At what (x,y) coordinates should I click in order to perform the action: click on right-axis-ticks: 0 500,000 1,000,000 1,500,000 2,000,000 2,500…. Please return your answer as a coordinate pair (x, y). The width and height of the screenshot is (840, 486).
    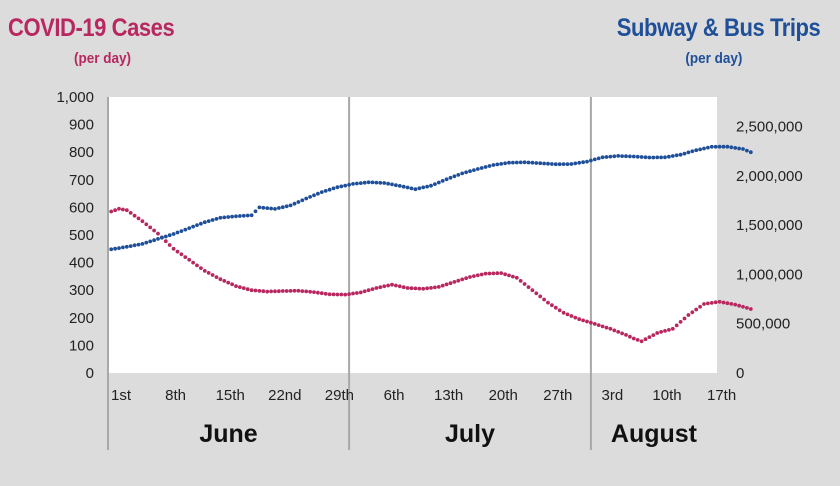
    Looking at the image, I should click on (769, 250).